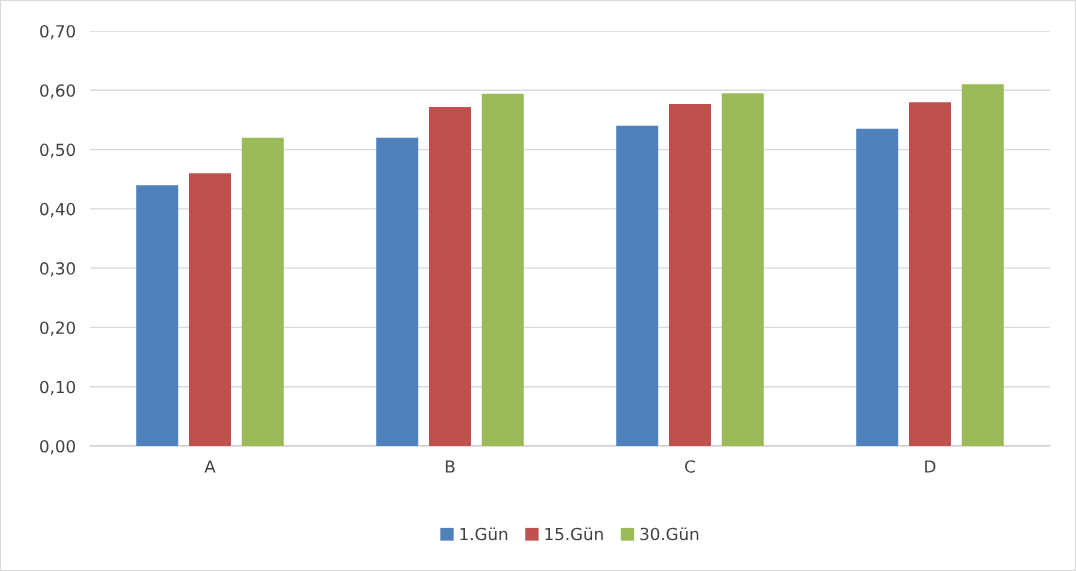  I want to click on y-tick-label: 0,50, so click(57, 150).